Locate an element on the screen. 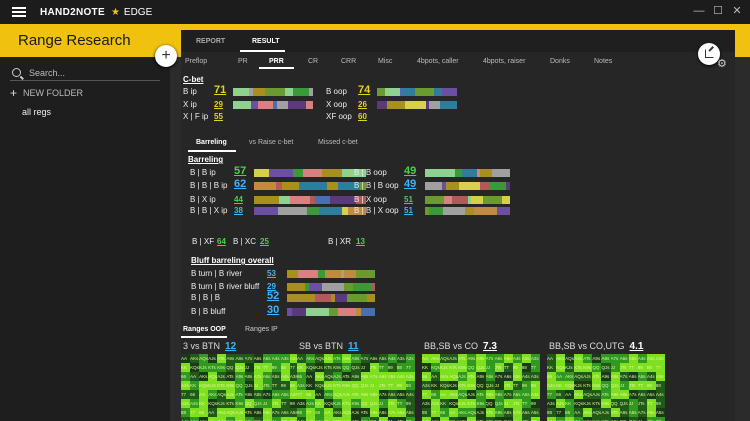 This screenshot has height=421, width=750. barrel-left-2-value: 44 is located at coordinates (238, 199).